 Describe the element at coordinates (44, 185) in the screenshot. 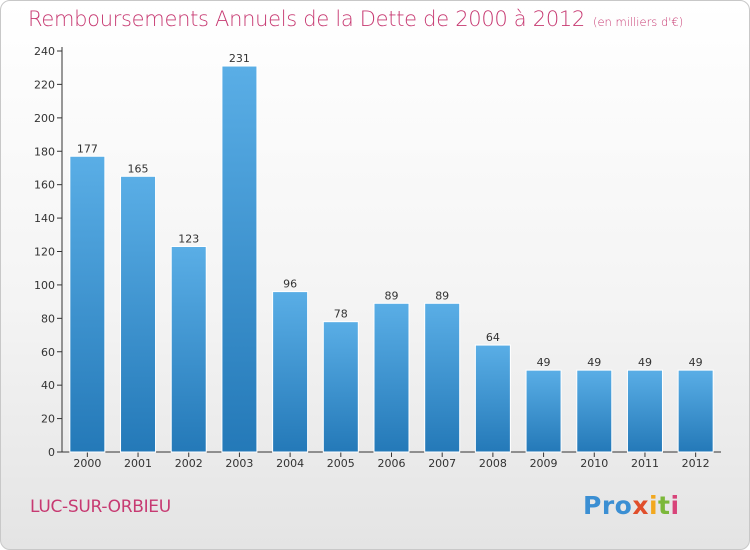

I see `y-tick-label: 160` at that location.